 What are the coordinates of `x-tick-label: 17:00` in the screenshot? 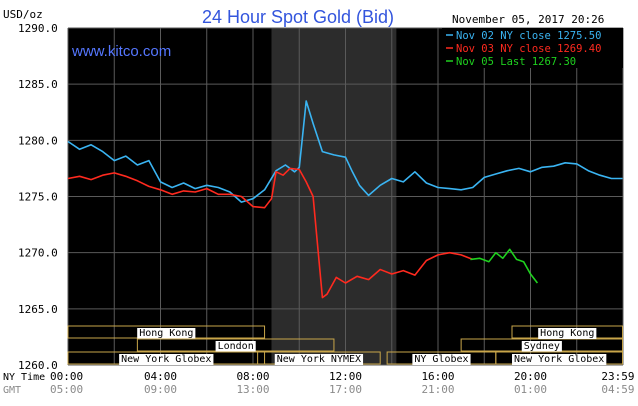 It's located at (345, 389).